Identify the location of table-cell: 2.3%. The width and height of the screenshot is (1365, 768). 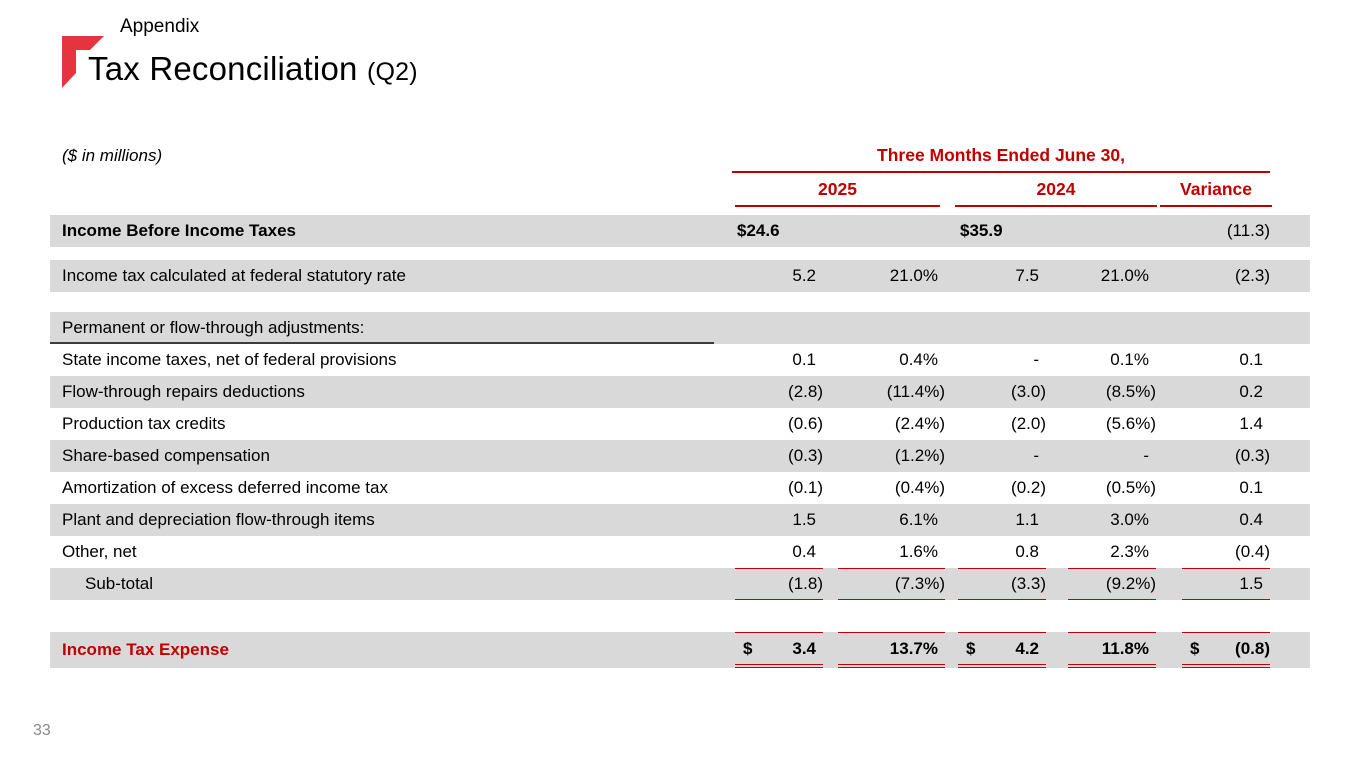
(1129, 551).